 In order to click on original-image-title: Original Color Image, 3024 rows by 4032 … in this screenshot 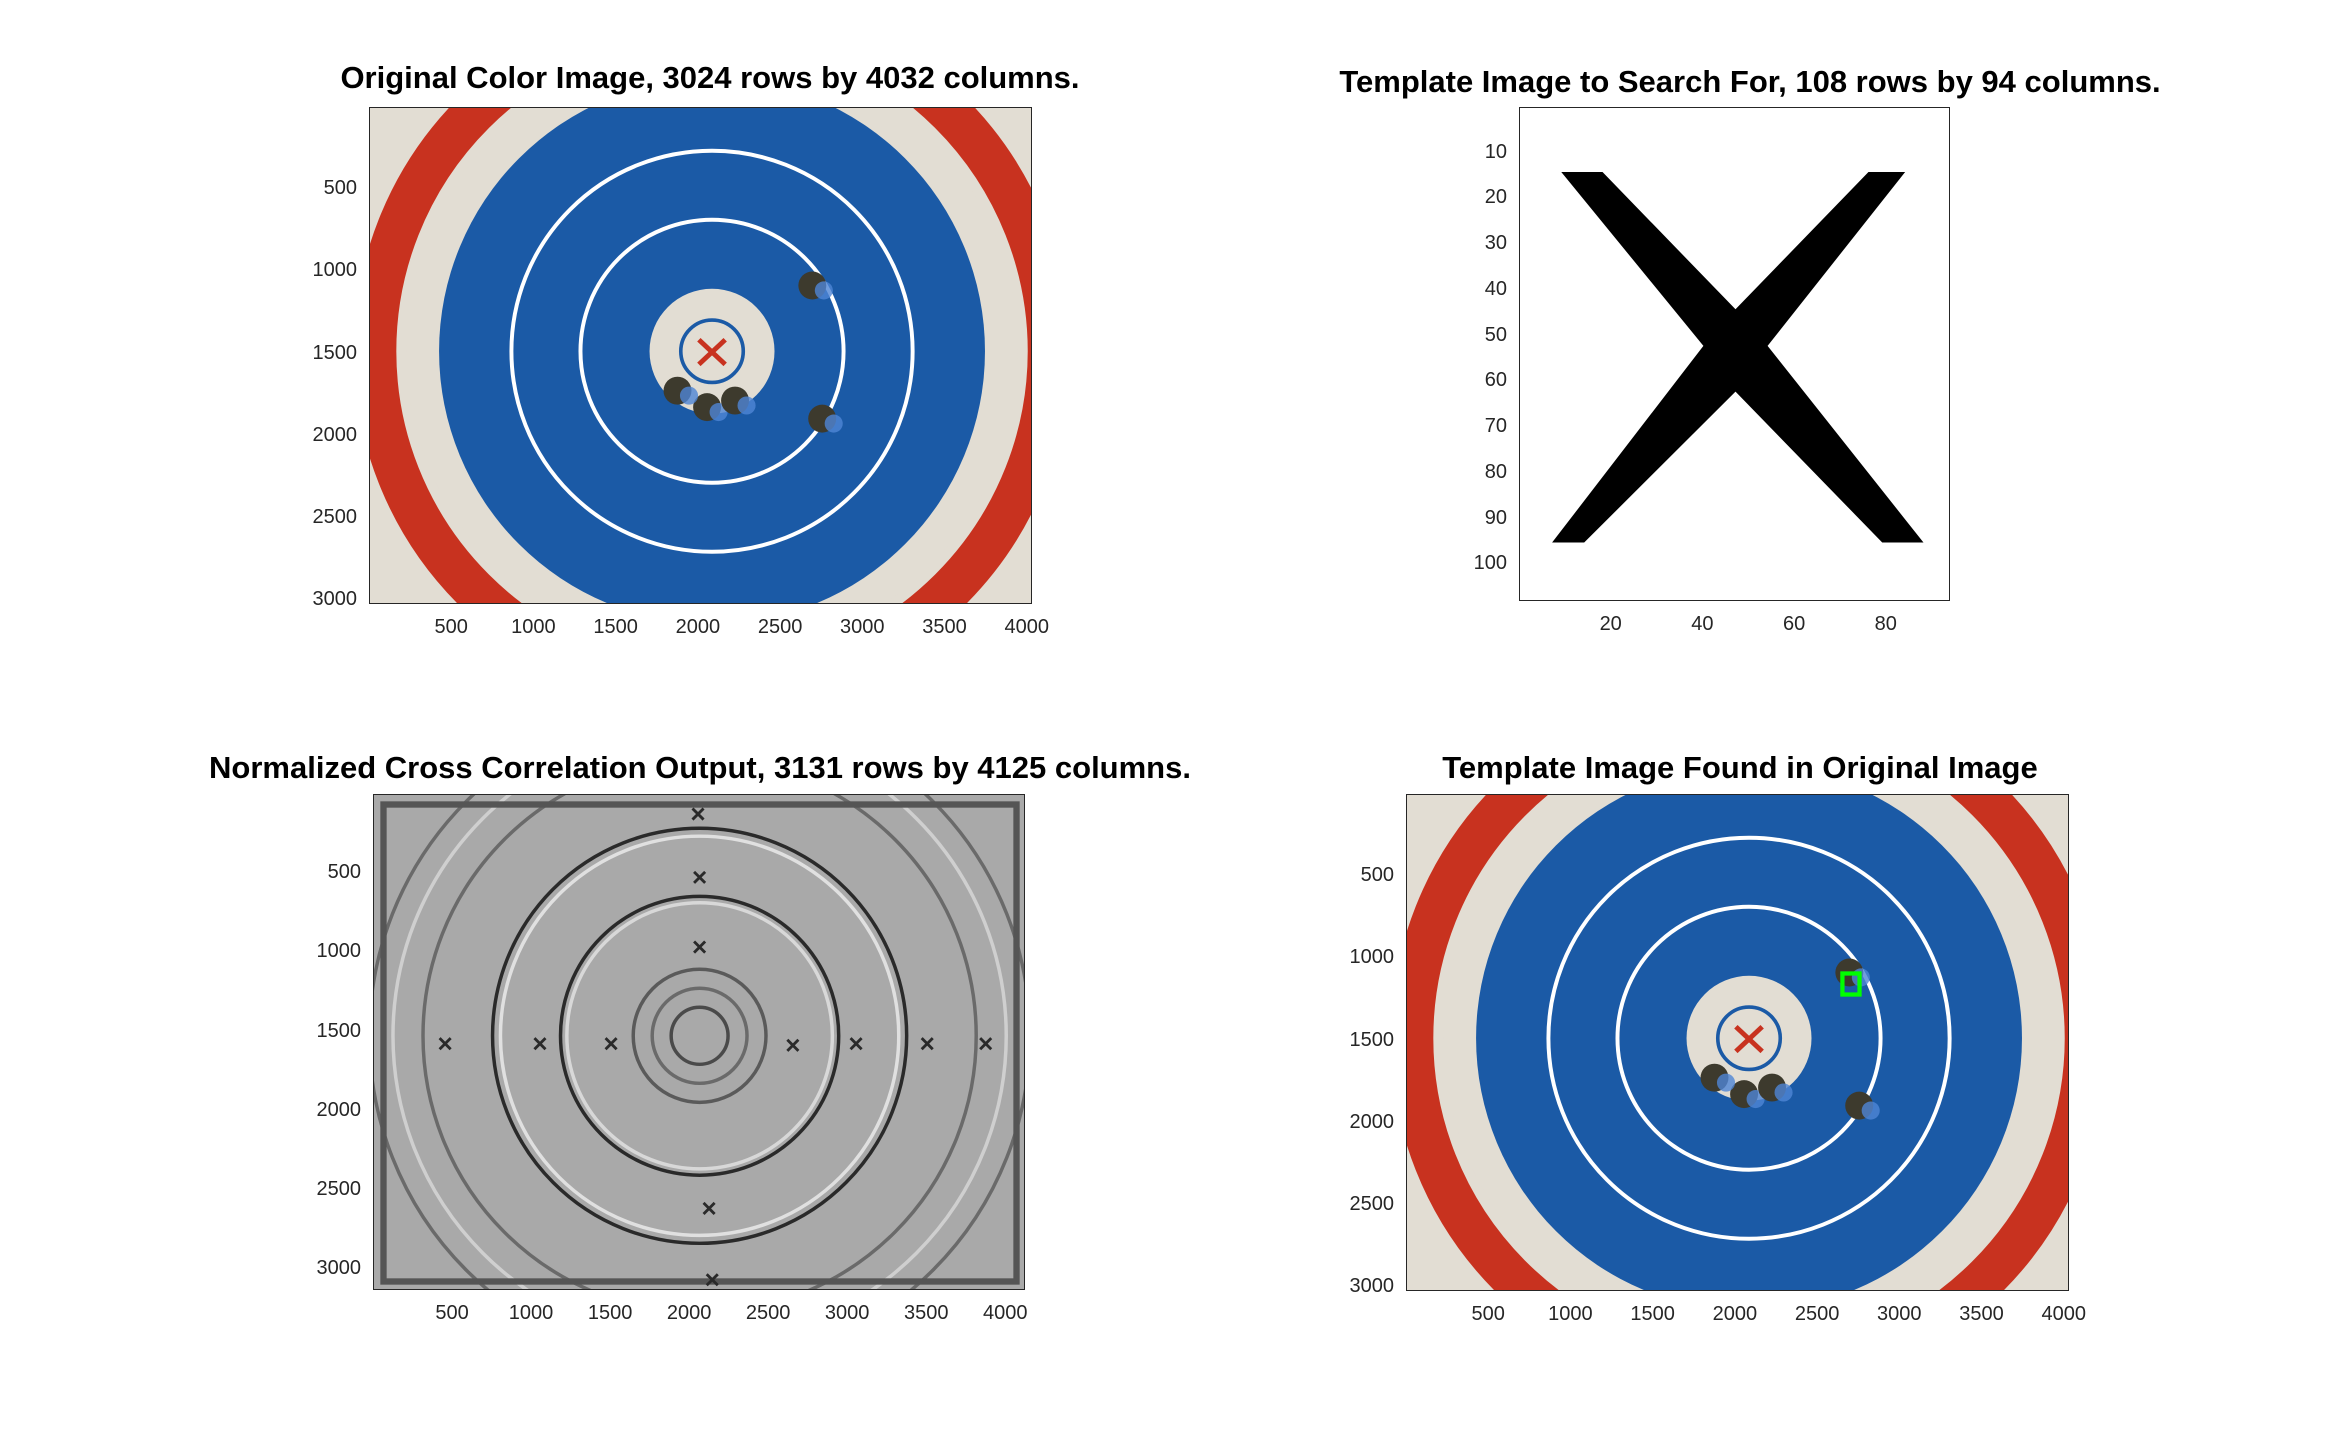, I will do `click(710, 77)`.